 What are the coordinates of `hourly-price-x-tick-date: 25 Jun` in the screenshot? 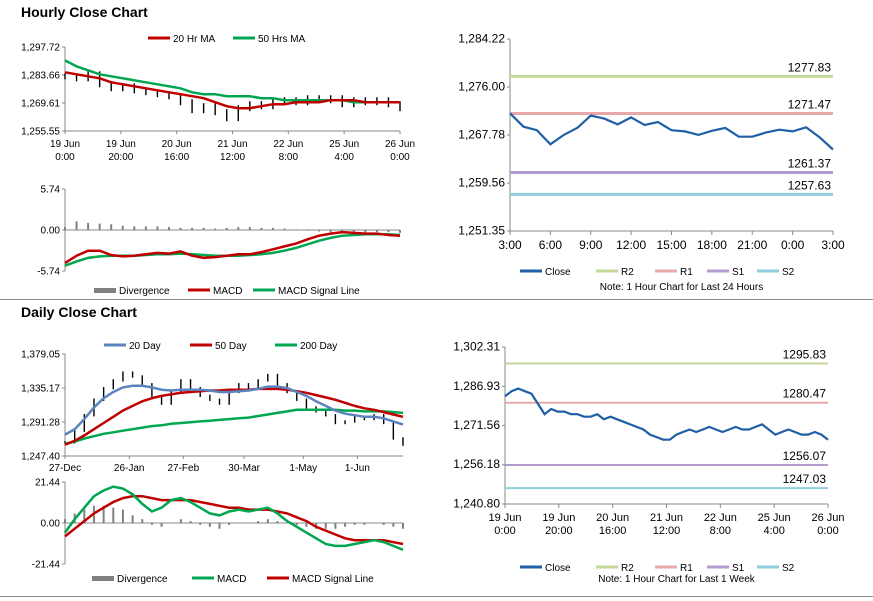 It's located at (344, 144).